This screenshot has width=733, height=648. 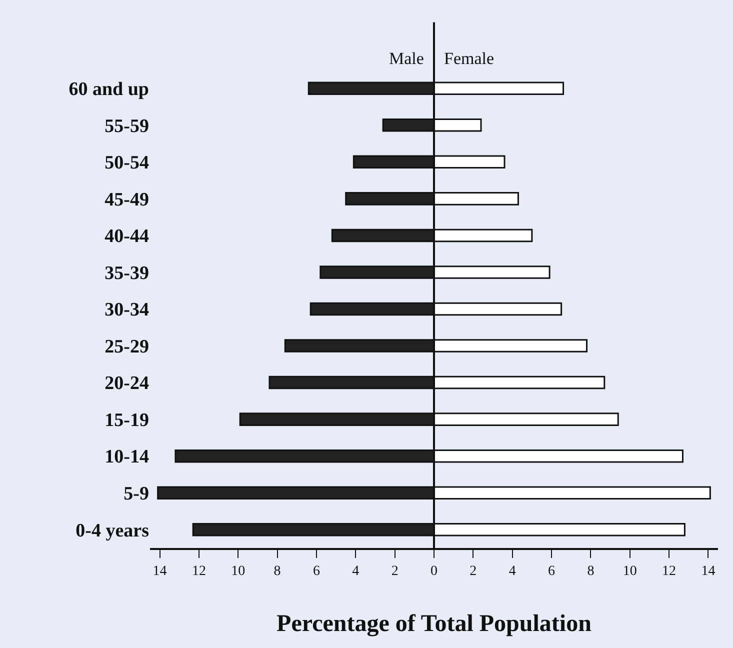 What do you see at coordinates (126, 273) in the screenshot?
I see `y-tick-label: 35-39` at bounding box center [126, 273].